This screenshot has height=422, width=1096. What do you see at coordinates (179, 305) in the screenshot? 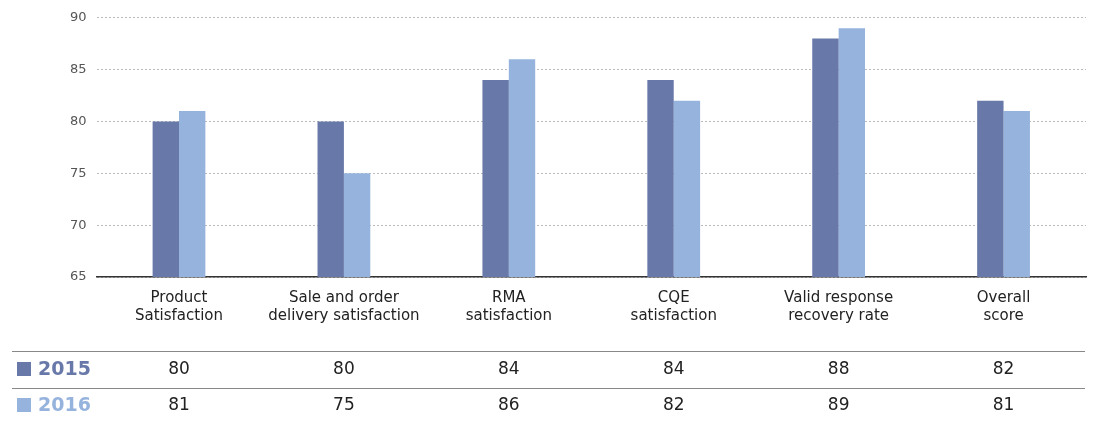
I see `x-tick-label: Product Satisfaction` at bounding box center [179, 305].